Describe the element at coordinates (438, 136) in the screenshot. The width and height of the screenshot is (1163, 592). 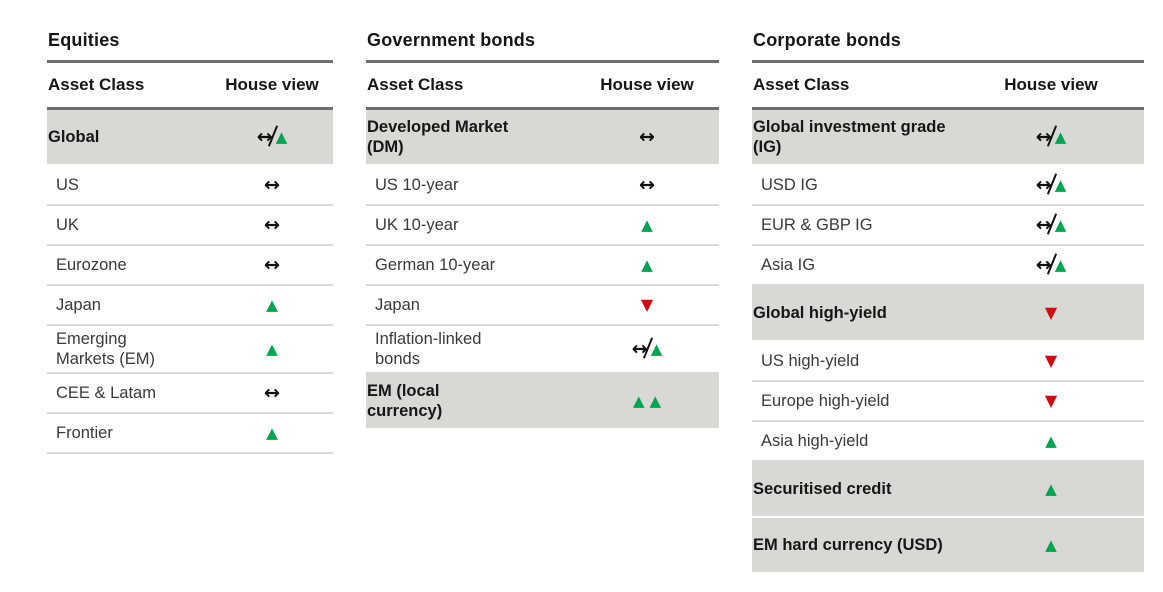
I see `asset-class-label: Developed Market (DM)` at that location.